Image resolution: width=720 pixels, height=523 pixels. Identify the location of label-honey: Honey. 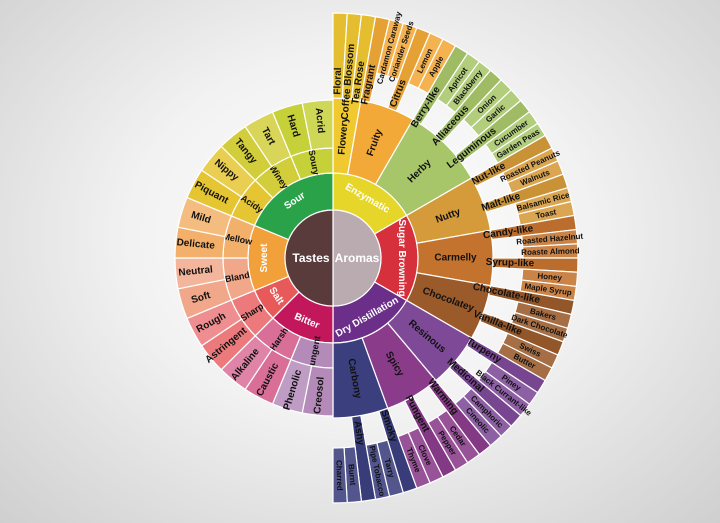
(550, 276).